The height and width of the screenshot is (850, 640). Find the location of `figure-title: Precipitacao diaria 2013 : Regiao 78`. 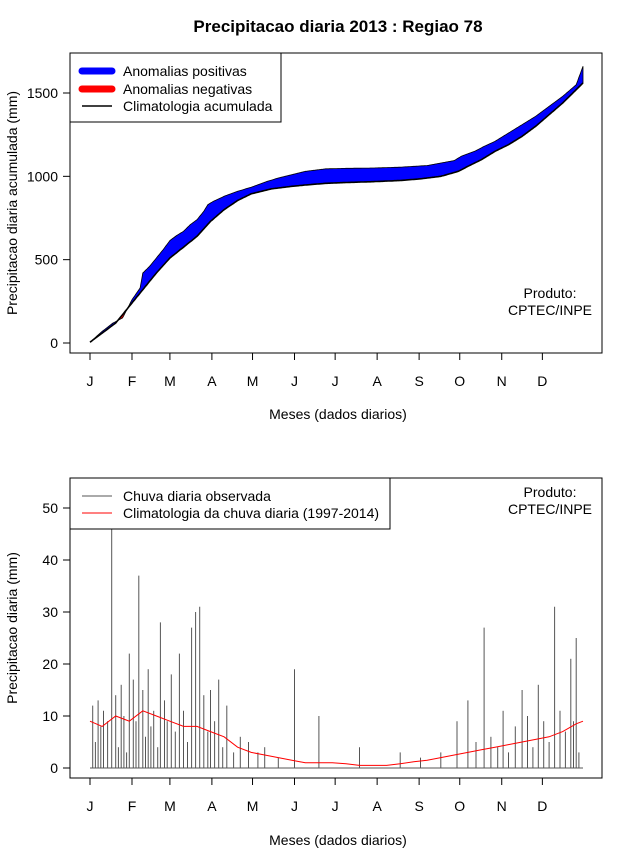

figure-title: Precipitacao diaria 2013 : Regiao 78 is located at coordinates (337, 26).